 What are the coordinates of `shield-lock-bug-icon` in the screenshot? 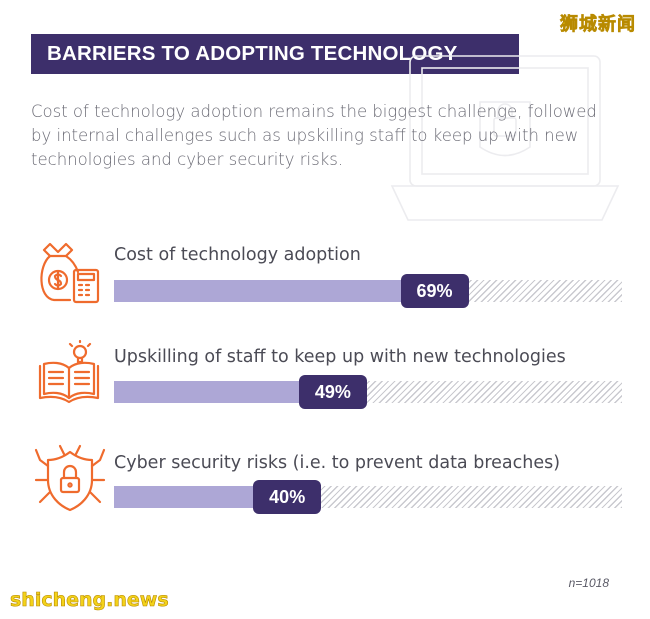 It's located at (70, 478).